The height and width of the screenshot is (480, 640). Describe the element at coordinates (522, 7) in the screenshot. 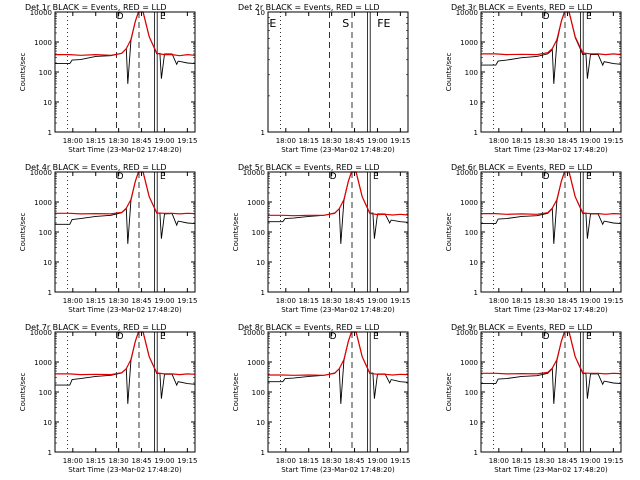

I see `chart-title: Det 3r BLACK = Events, RED = LLD` at that location.